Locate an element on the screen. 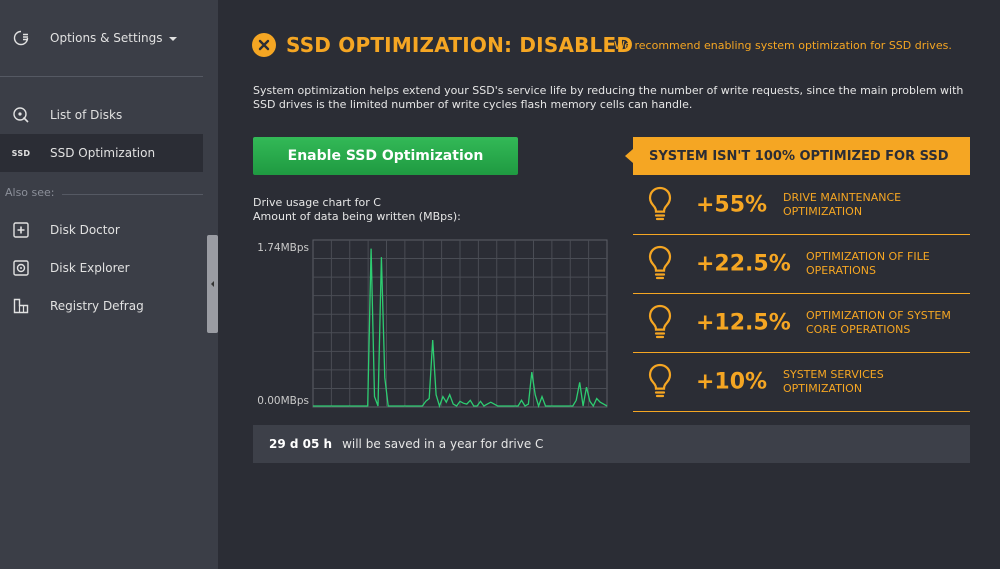 The height and width of the screenshot is (569, 1000). y-axis-max-label: 1.74MBps is located at coordinates (283, 248).